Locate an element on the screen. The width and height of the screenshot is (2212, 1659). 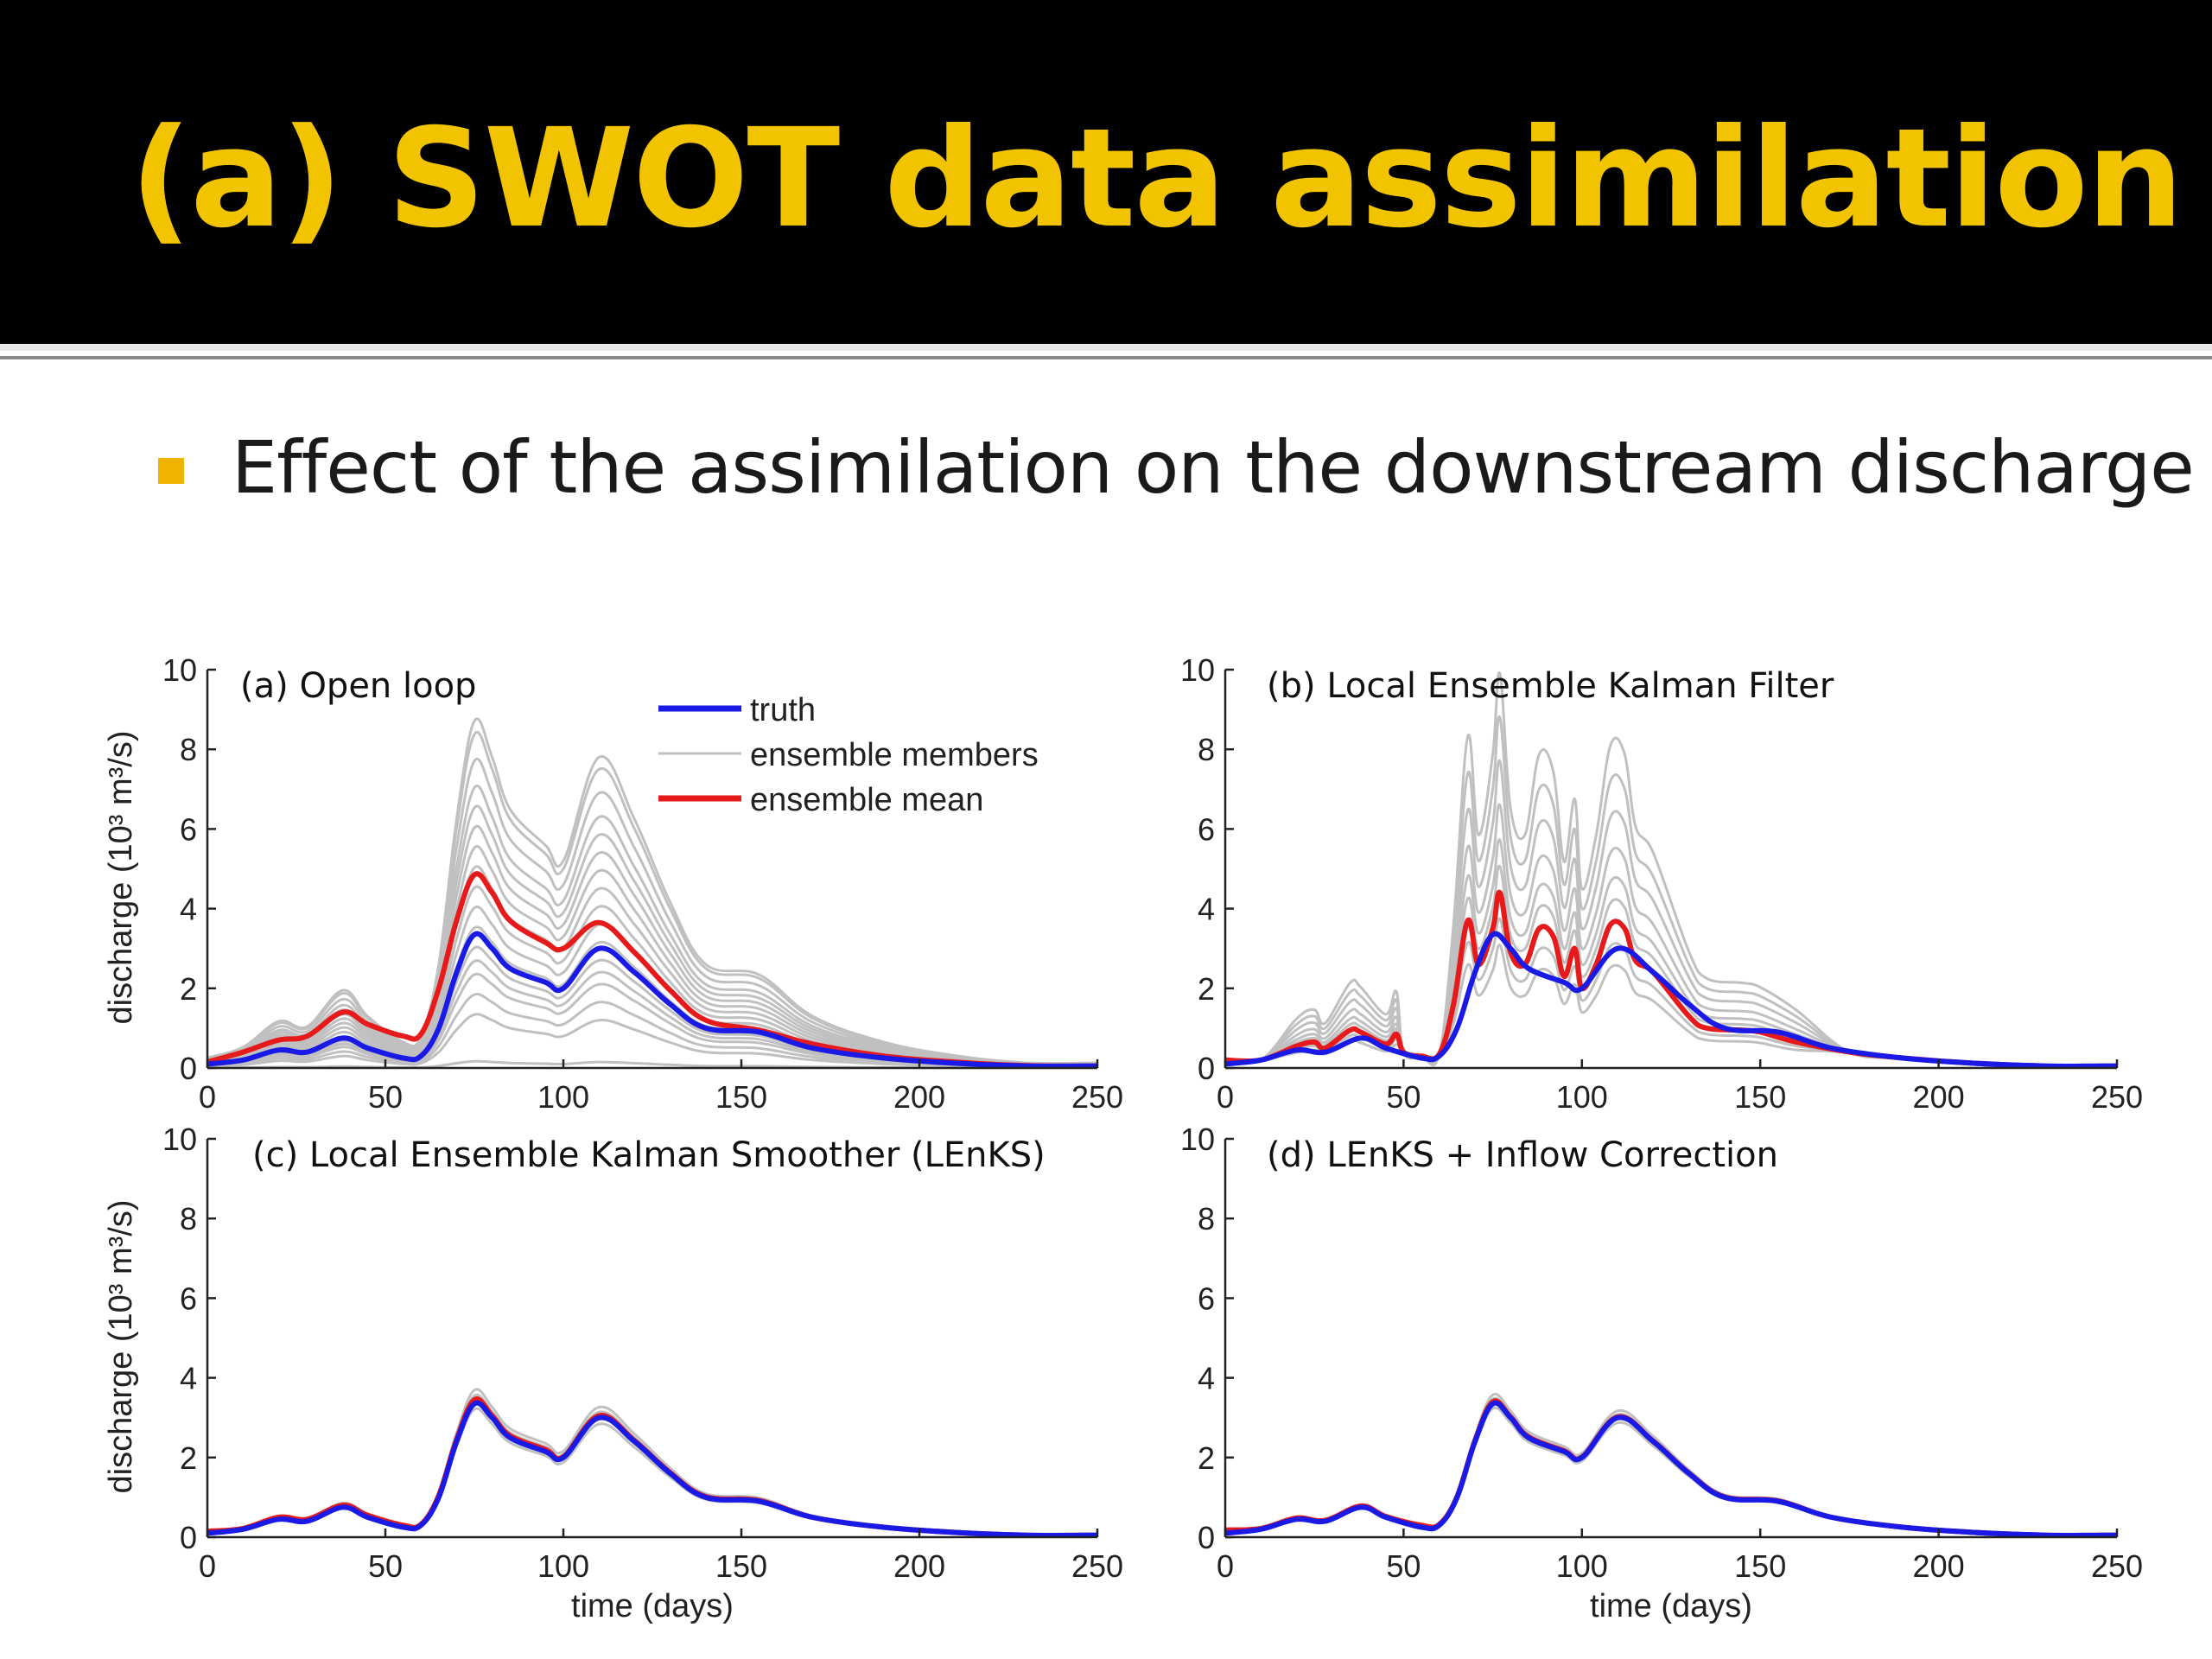
slide-title: (a) SWOT data assimilation is located at coordinates (1156, 178).